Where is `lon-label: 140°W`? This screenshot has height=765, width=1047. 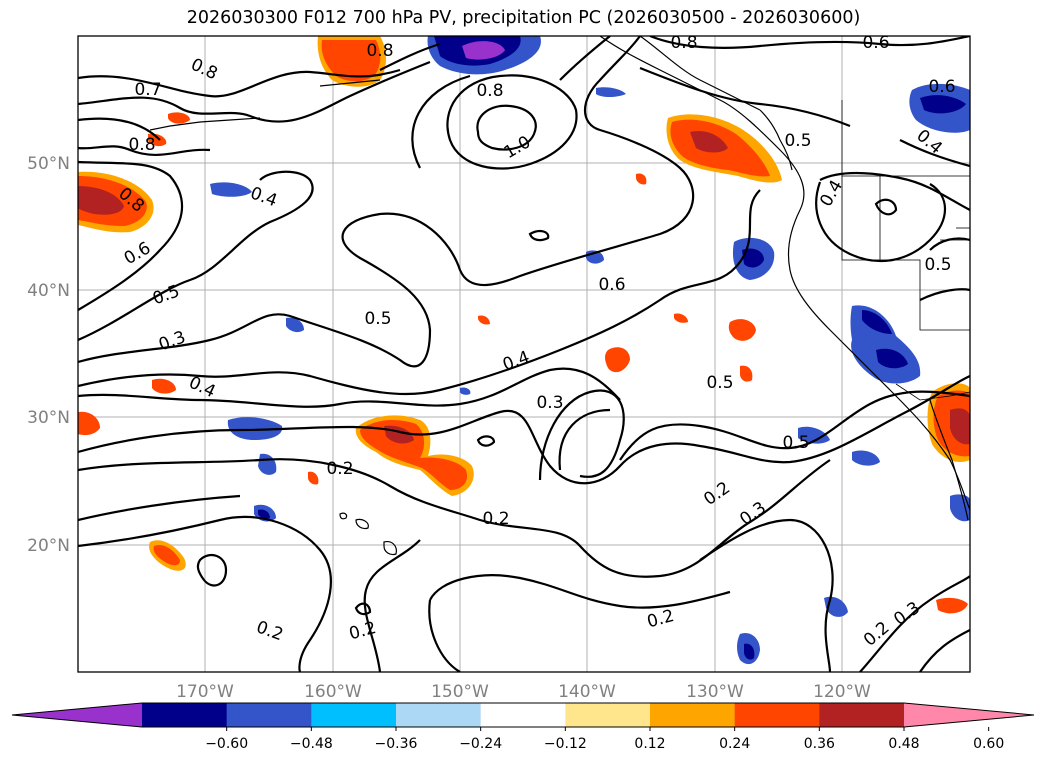 lon-label: 140°W is located at coordinates (587, 692).